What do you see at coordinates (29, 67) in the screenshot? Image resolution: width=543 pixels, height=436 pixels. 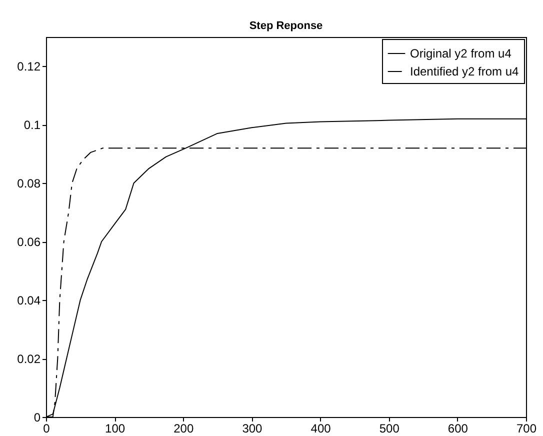 I see `y-tick-label: 0.12` at bounding box center [29, 67].